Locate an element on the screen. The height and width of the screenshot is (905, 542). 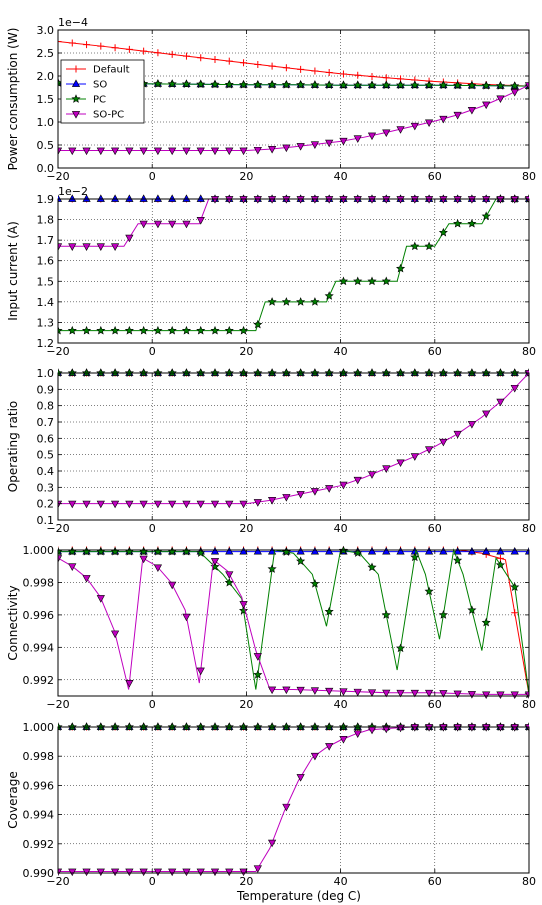
y-tick-label: 0.996 is located at coordinates (39, 785).